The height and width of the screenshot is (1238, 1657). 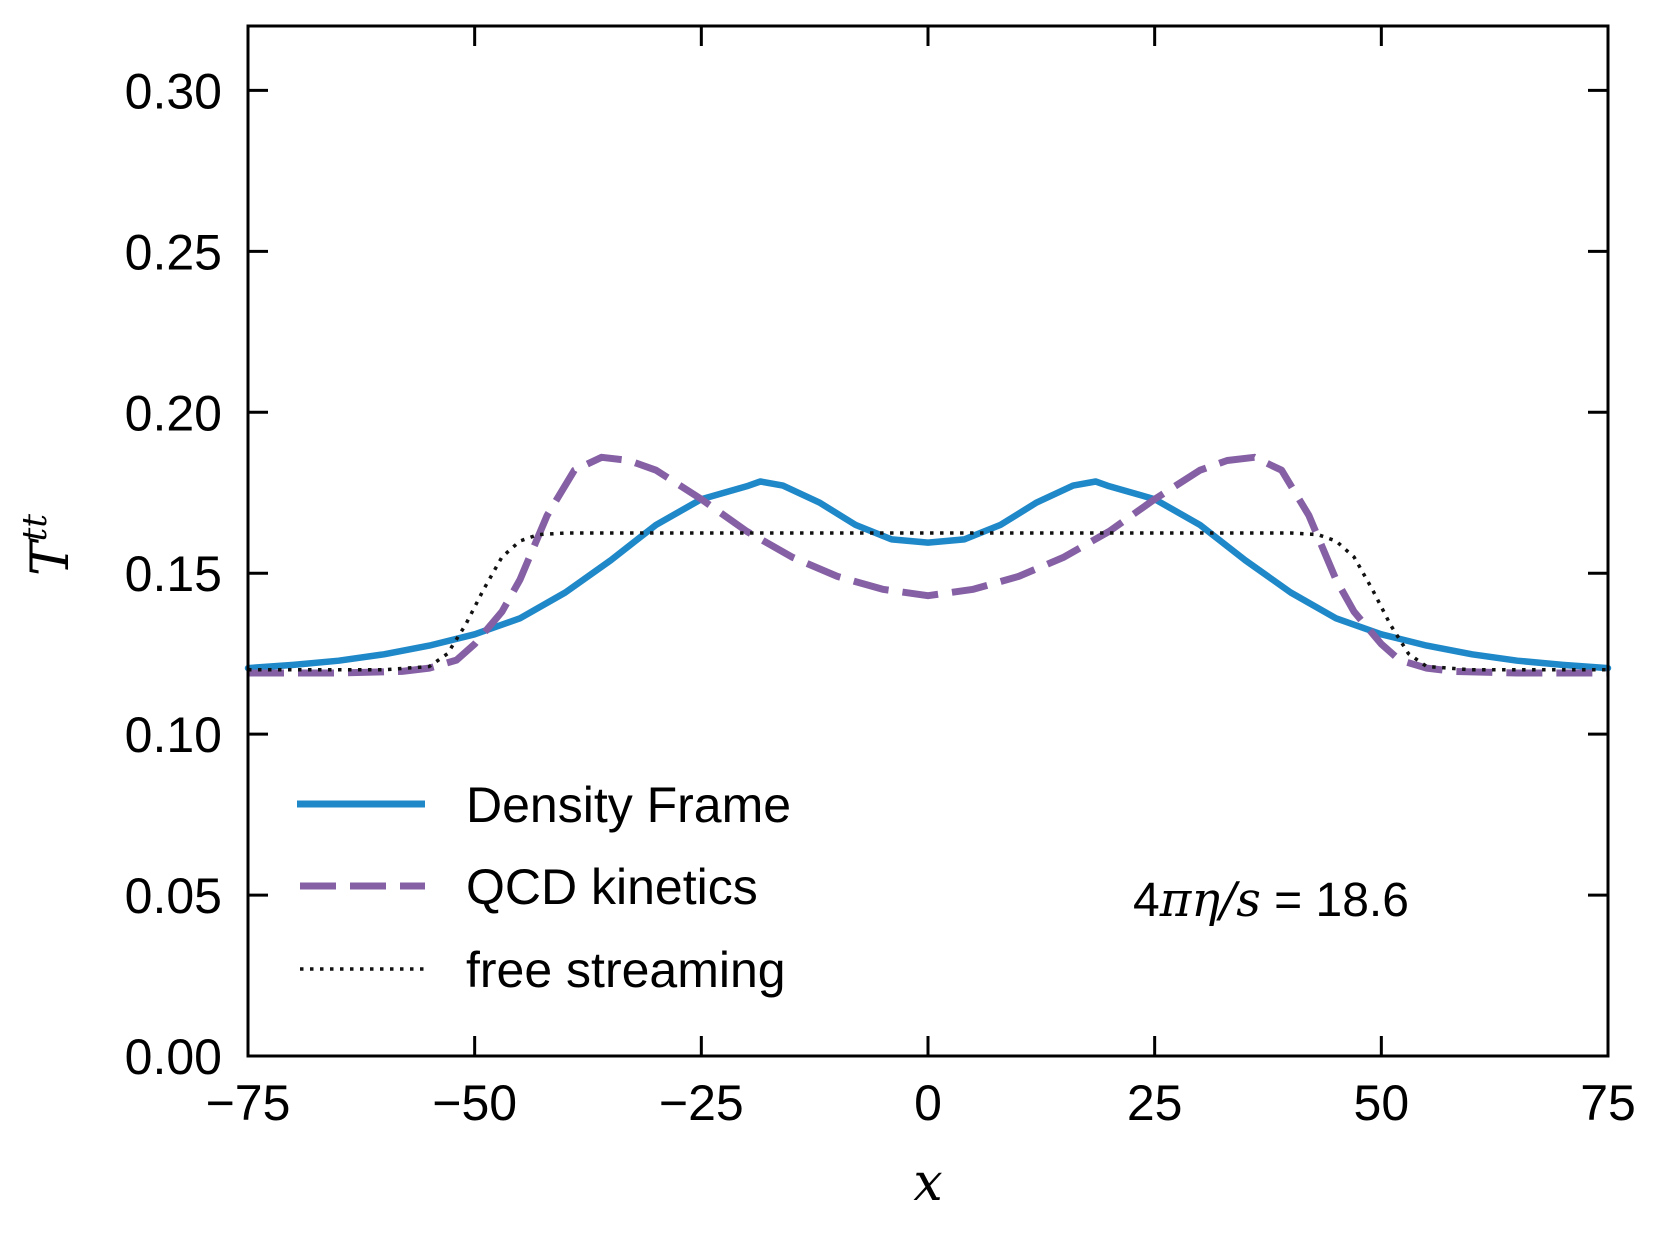 What do you see at coordinates (928, 1103) in the screenshot?
I see `x-tick-label: 0` at bounding box center [928, 1103].